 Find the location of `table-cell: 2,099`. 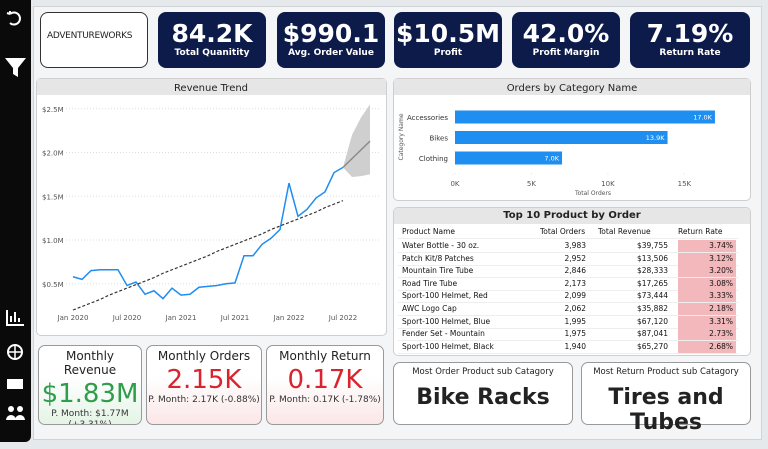

table-cell: 2,099 is located at coordinates (575, 296).